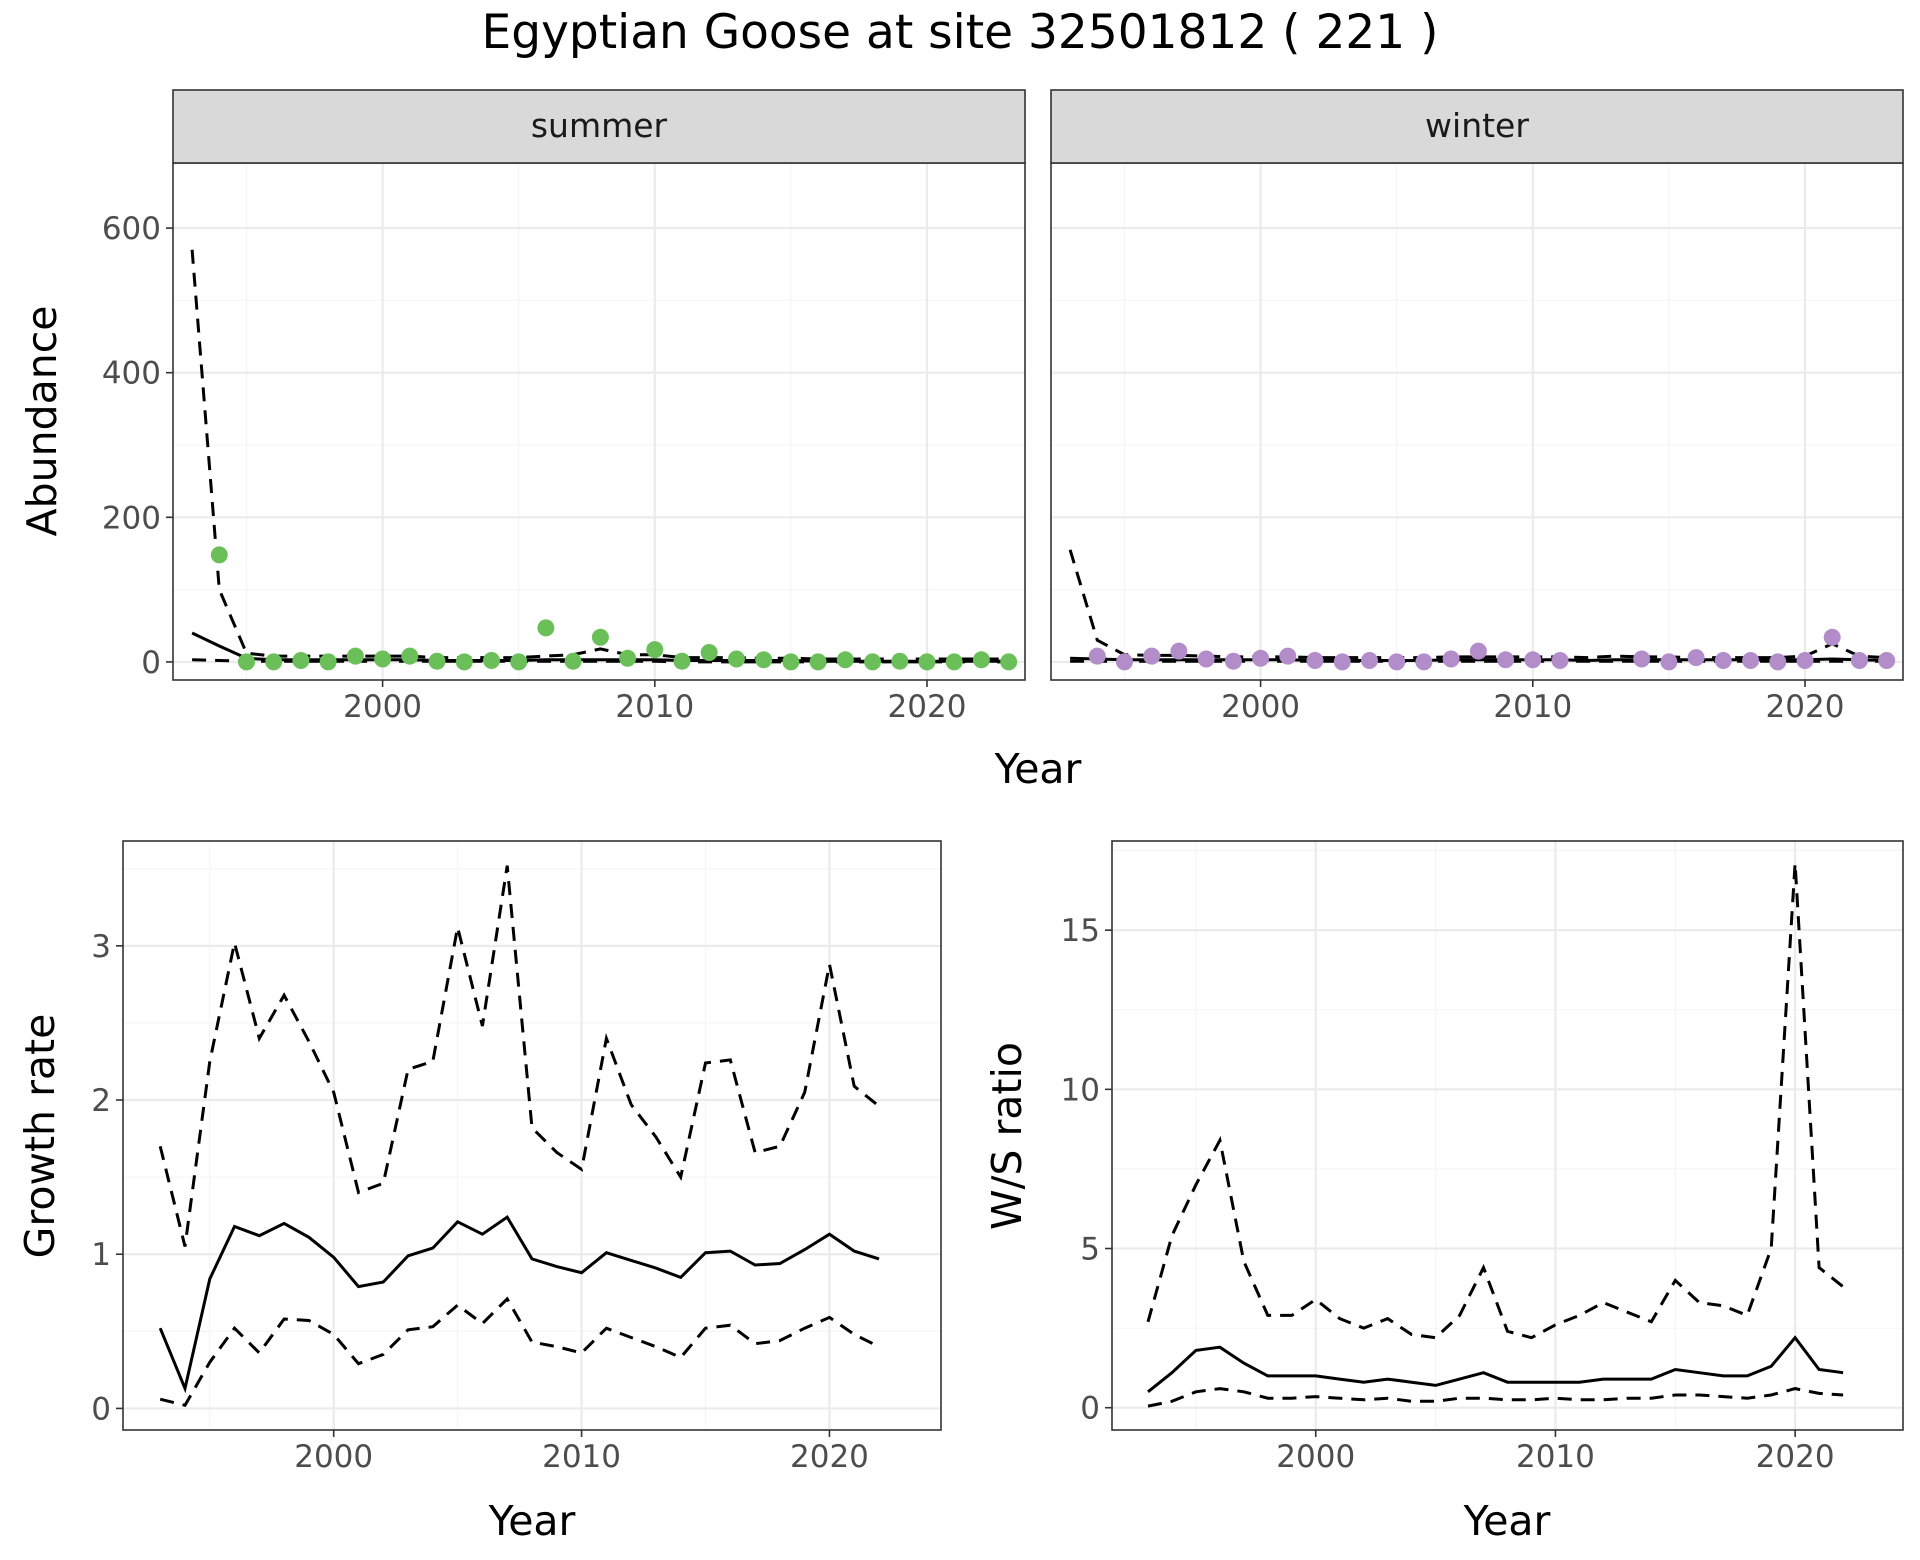 The image size is (1920, 1560). Describe the element at coordinates (131, 229) in the screenshot. I see `y-tick-label: 600` at that location.